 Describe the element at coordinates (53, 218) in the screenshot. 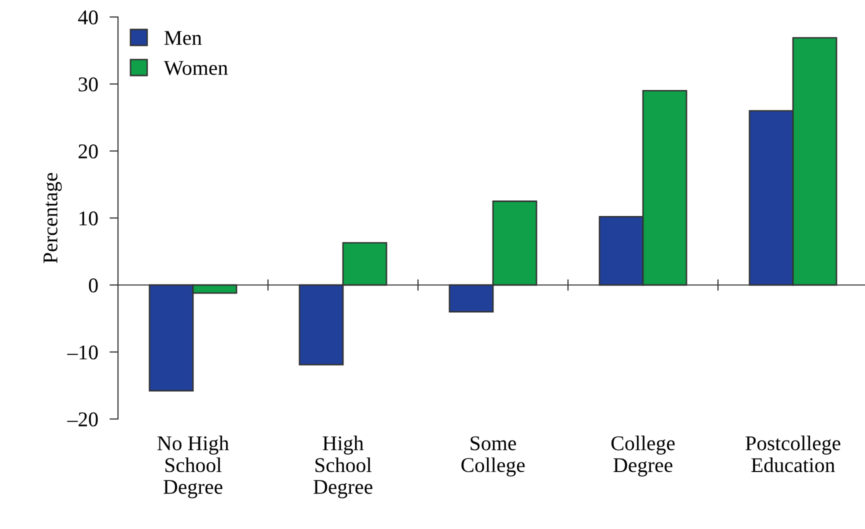

I see `y-axis-title: Percentage` at that location.